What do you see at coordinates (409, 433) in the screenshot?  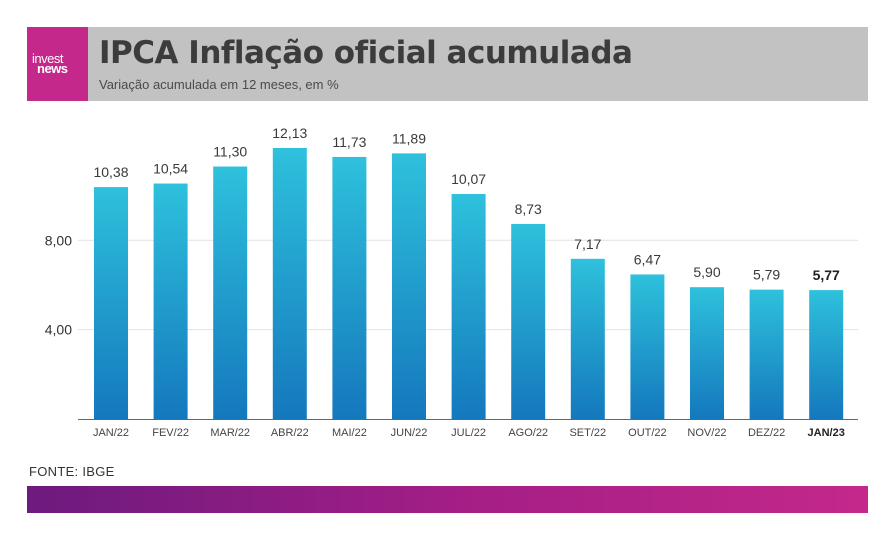 I see `x-tick-label: JUN/22` at bounding box center [409, 433].